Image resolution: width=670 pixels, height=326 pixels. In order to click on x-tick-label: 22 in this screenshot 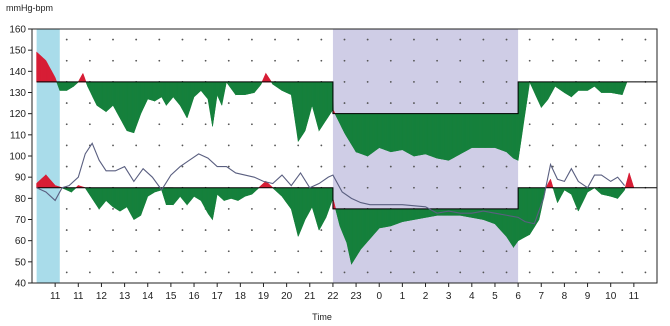, I will do `click(333, 296)`.